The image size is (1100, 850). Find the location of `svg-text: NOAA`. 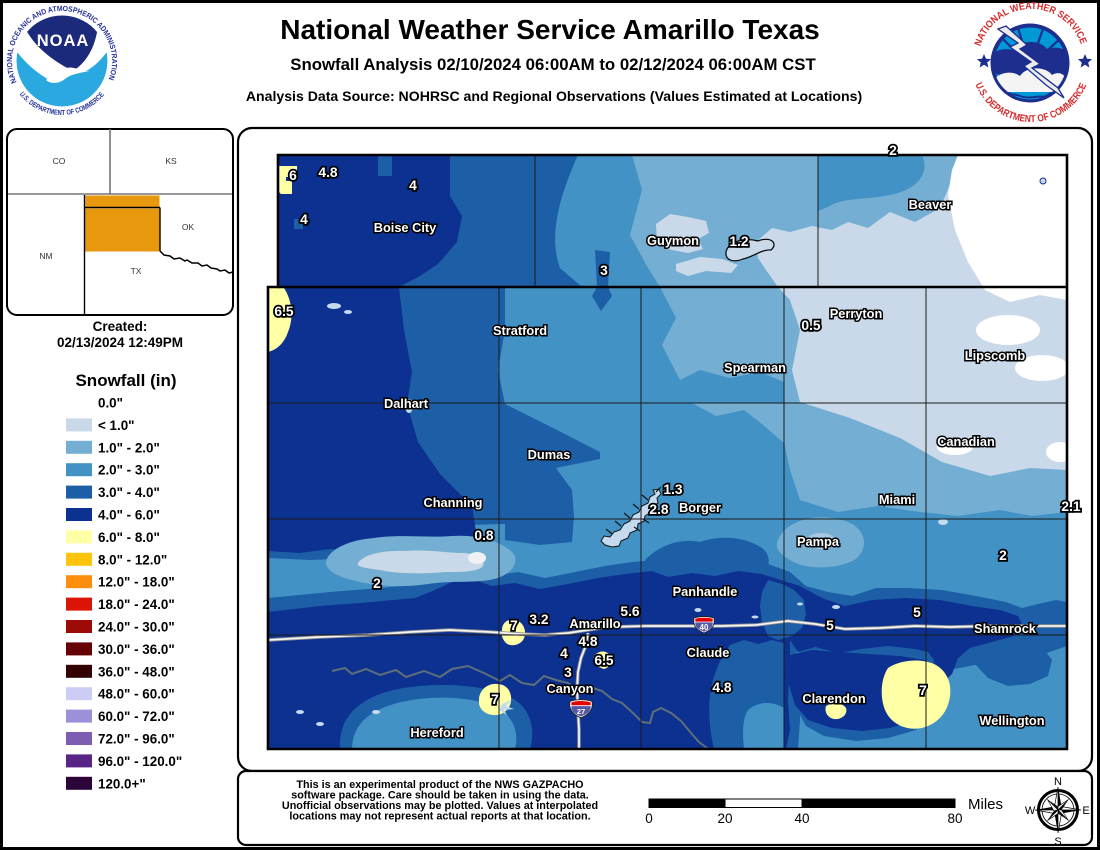

svg-text: NOAA is located at coordinates (63, 41).